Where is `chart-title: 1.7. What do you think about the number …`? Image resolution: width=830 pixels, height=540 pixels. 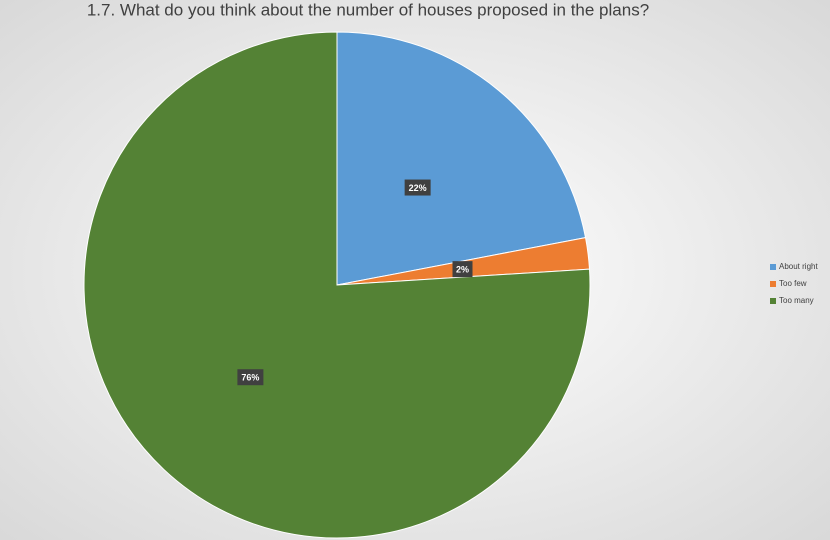
chart-title: 1.7. What do you think about the number … is located at coordinates (368, 9).